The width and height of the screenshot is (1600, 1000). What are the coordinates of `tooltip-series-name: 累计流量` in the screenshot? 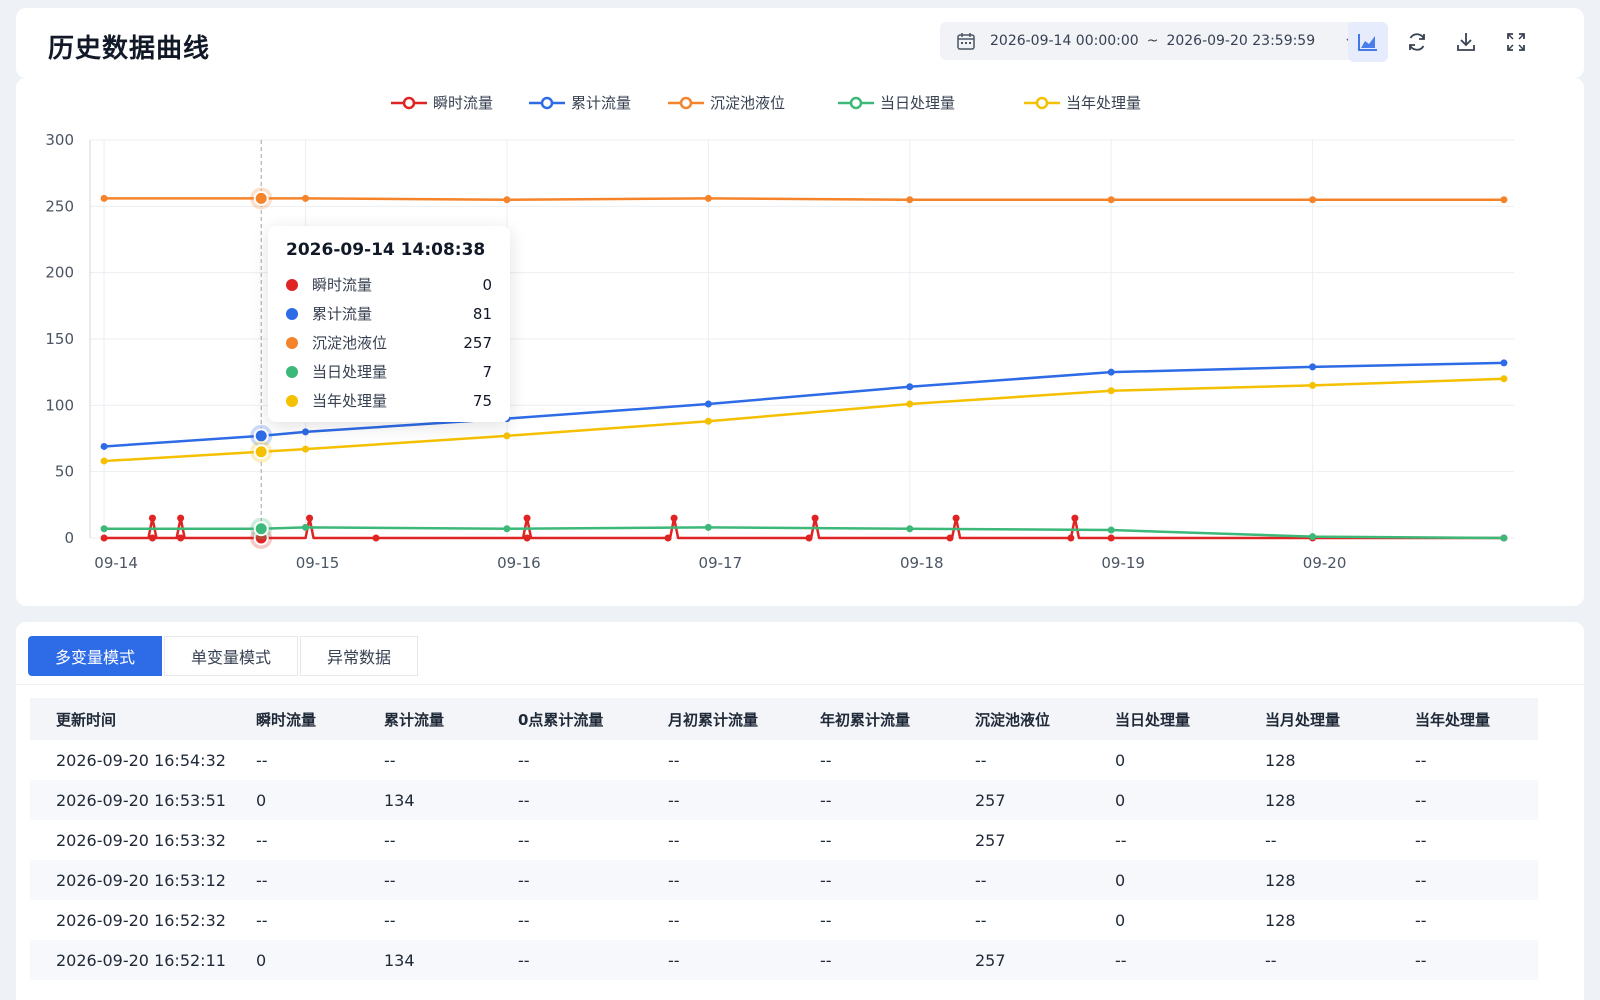 It's located at (342, 314).